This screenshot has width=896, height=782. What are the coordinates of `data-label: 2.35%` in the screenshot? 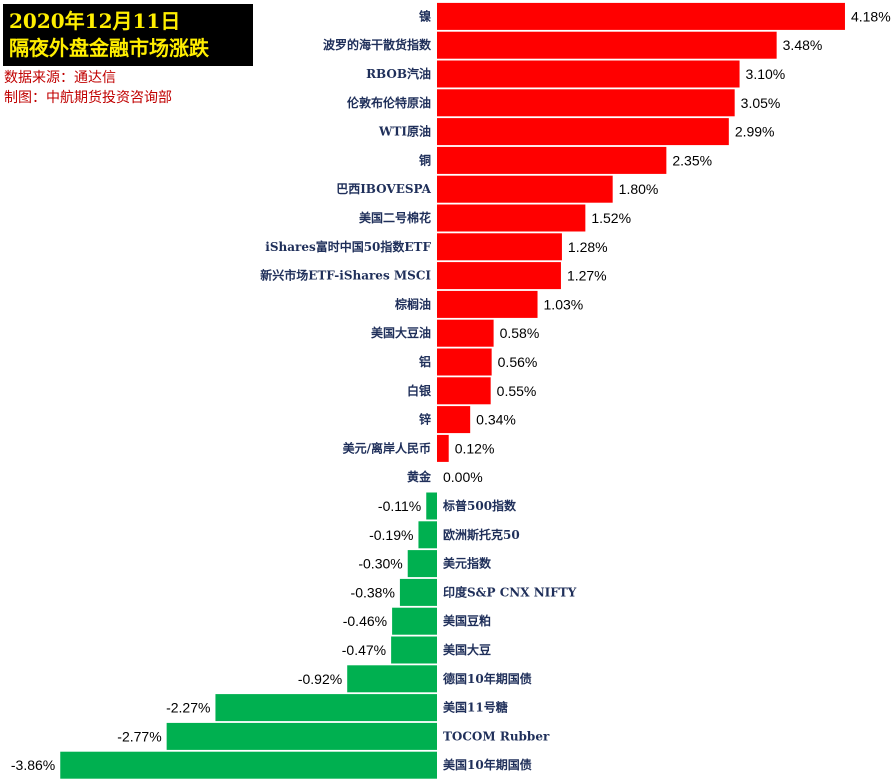 It's located at (692, 160).